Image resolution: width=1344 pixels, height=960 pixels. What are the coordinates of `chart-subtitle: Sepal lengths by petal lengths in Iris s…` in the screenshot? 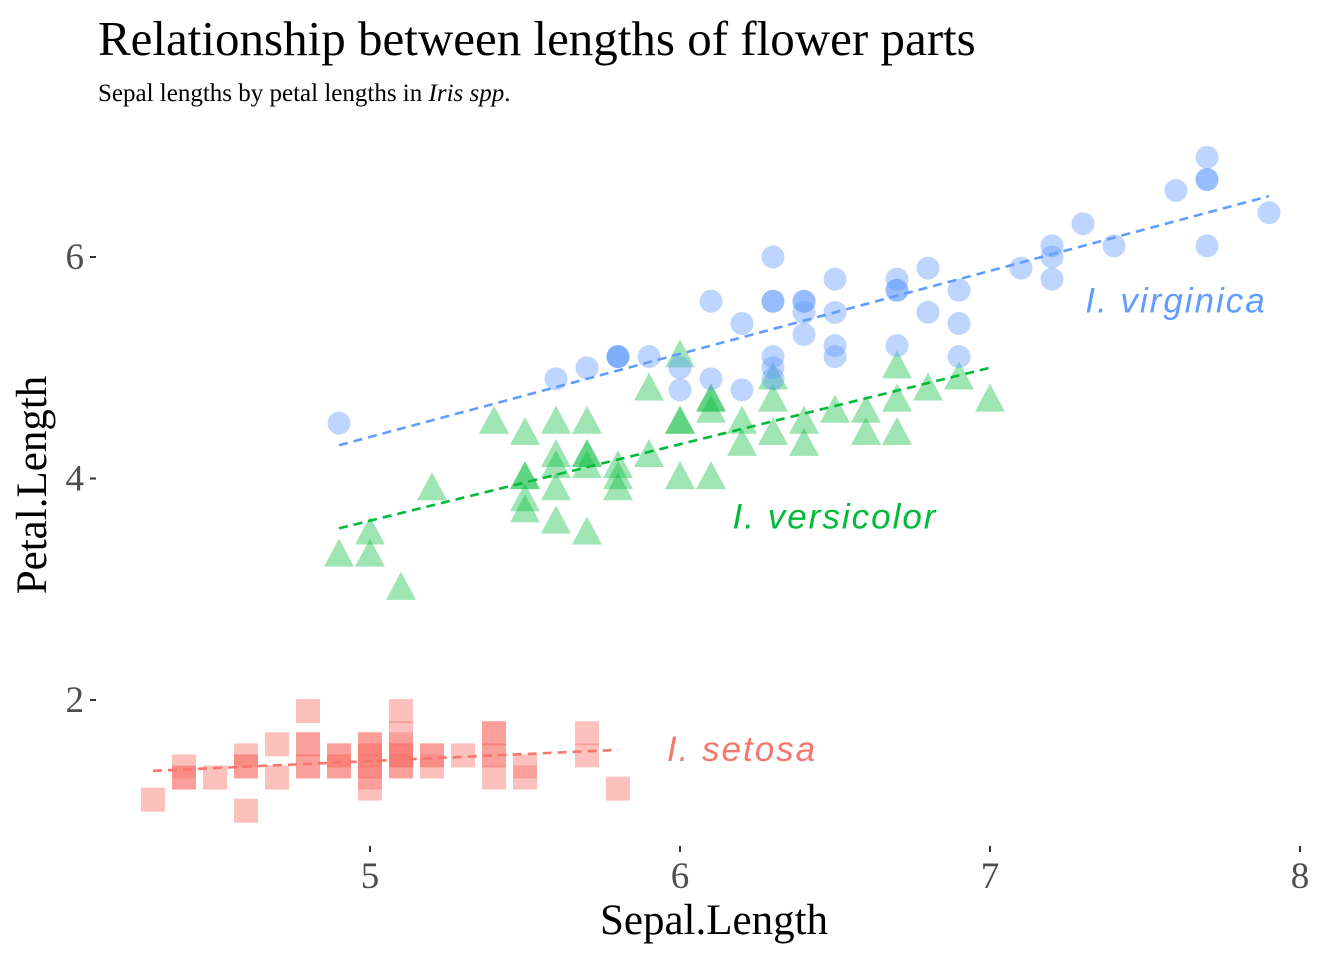 It's located at (304, 93).